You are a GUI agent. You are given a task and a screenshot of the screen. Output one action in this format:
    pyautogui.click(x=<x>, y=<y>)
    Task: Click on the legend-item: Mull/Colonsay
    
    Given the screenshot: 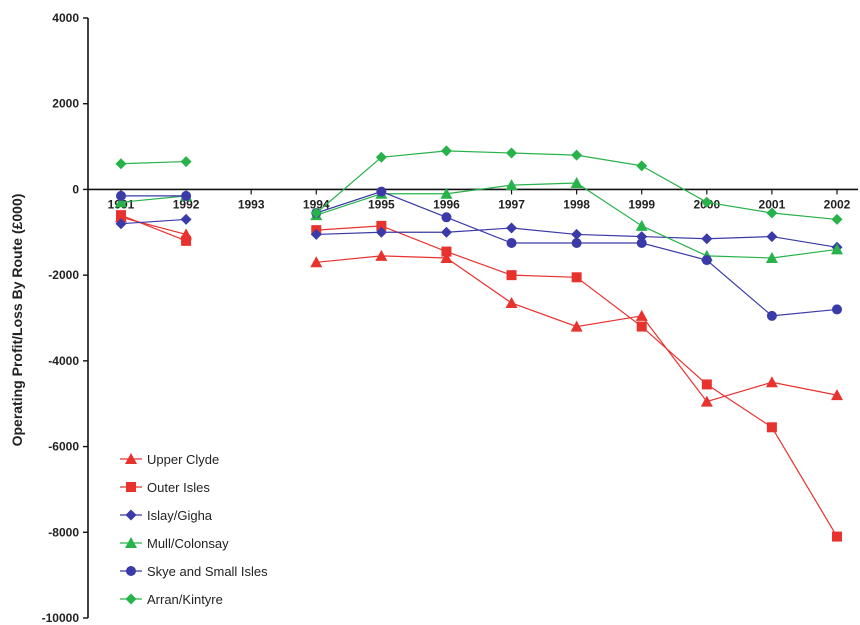 What is the action you would take?
    pyautogui.click(x=174, y=543)
    